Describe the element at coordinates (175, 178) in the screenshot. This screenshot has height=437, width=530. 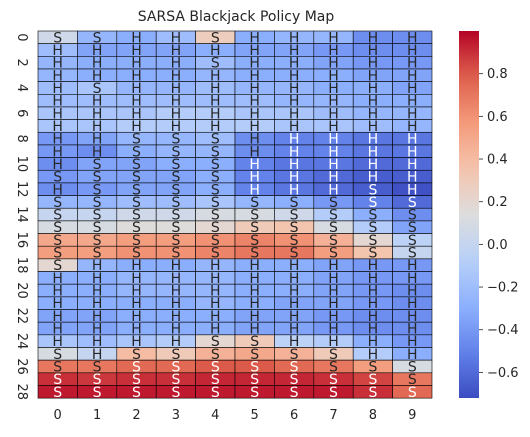
I see `cell-action-label-r11-c3: S` at that location.